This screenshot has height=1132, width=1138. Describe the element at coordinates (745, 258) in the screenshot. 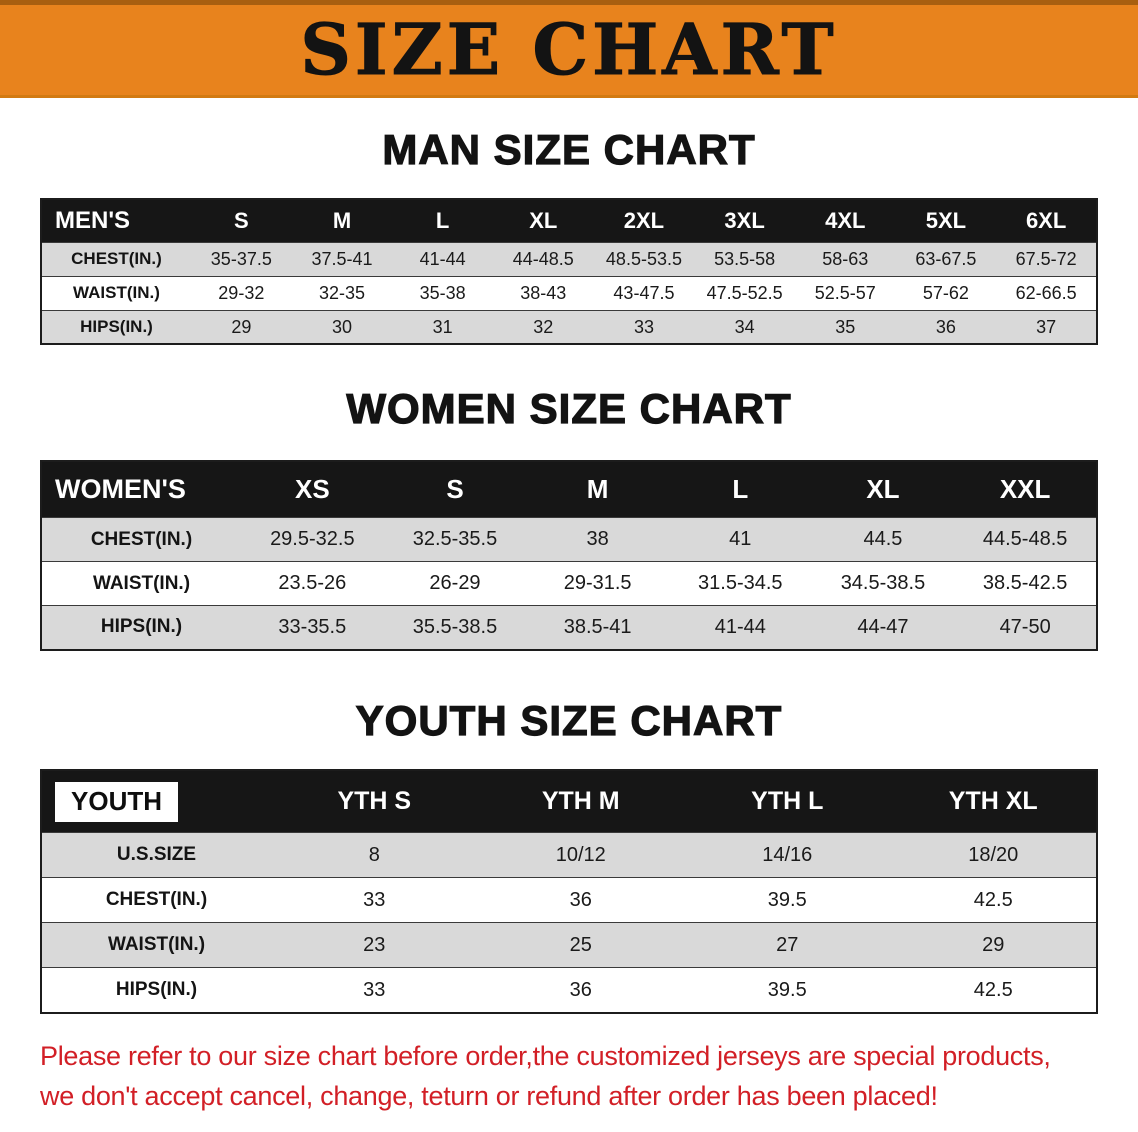

I see `value-cell: 53.5-58` at that location.